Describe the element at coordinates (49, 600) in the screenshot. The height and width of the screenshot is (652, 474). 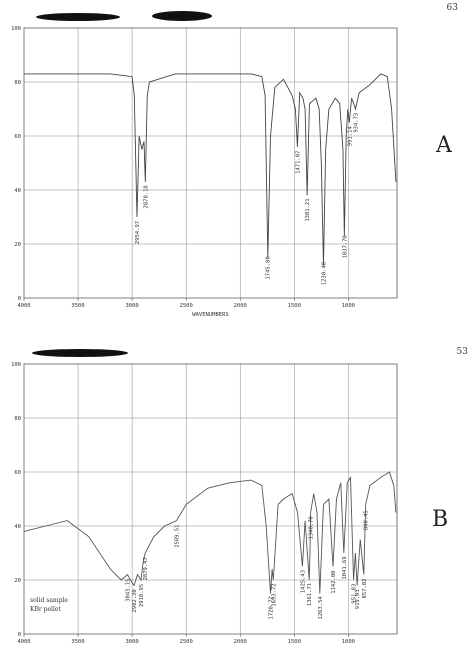
I see `sample-note: solid sample` at that location.